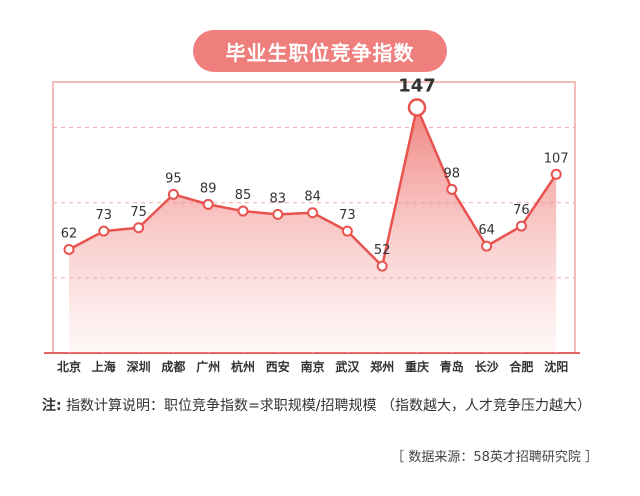  What do you see at coordinates (417, 366) in the screenshot?
I see `x-tick-label: 重庆` at bounding box center [417, 366].